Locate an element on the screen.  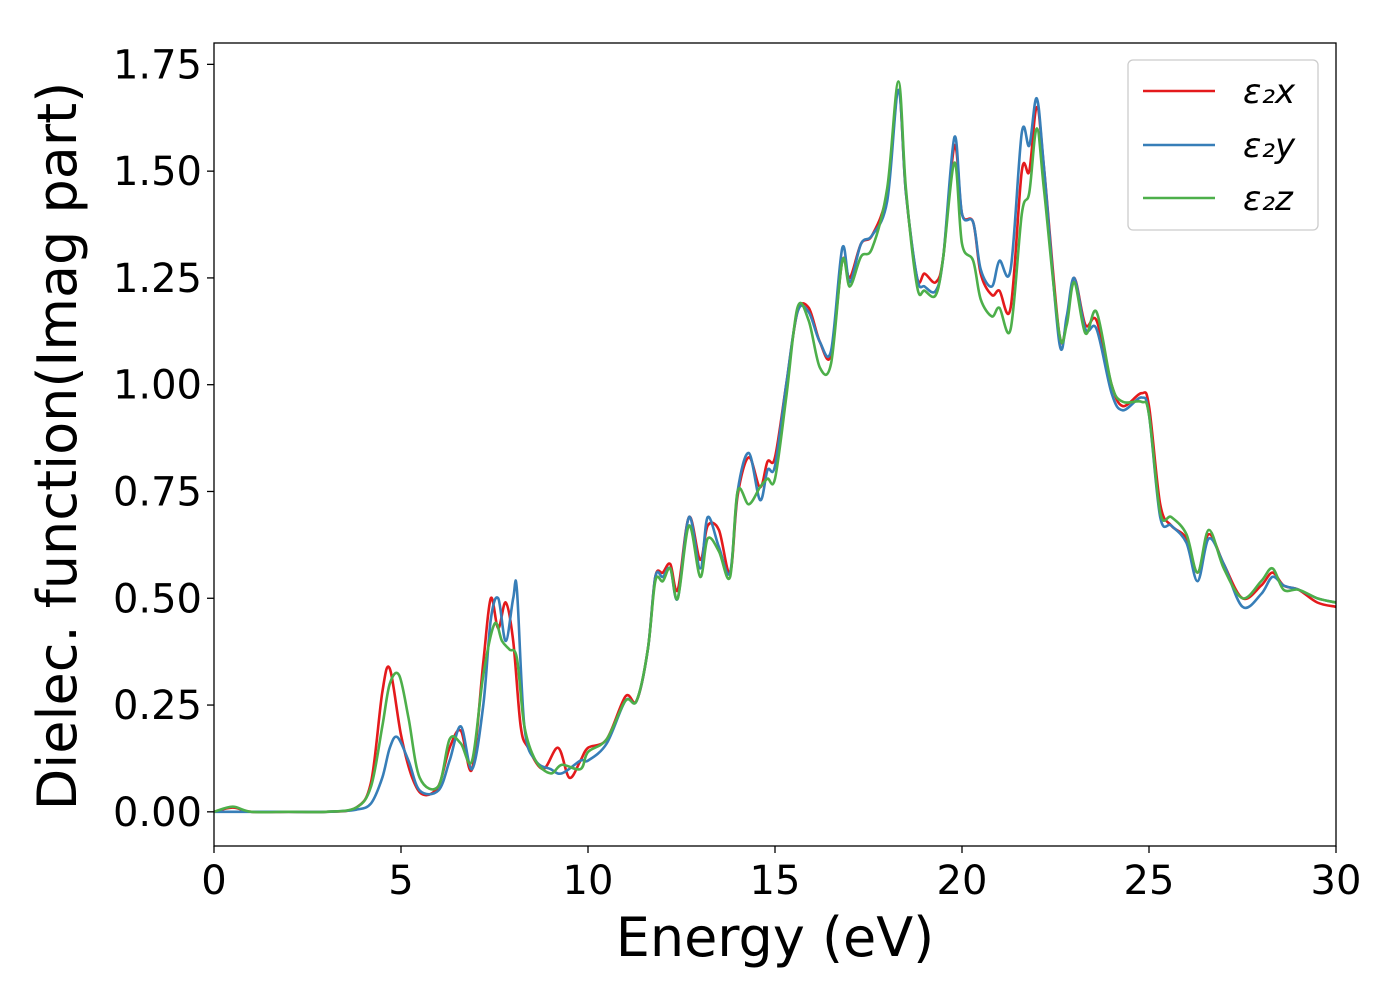
y-axis: 0.00 0.25 0.50 0.75 1.00 1.25 1.50 1.75 is located at coordinates (163, 439).